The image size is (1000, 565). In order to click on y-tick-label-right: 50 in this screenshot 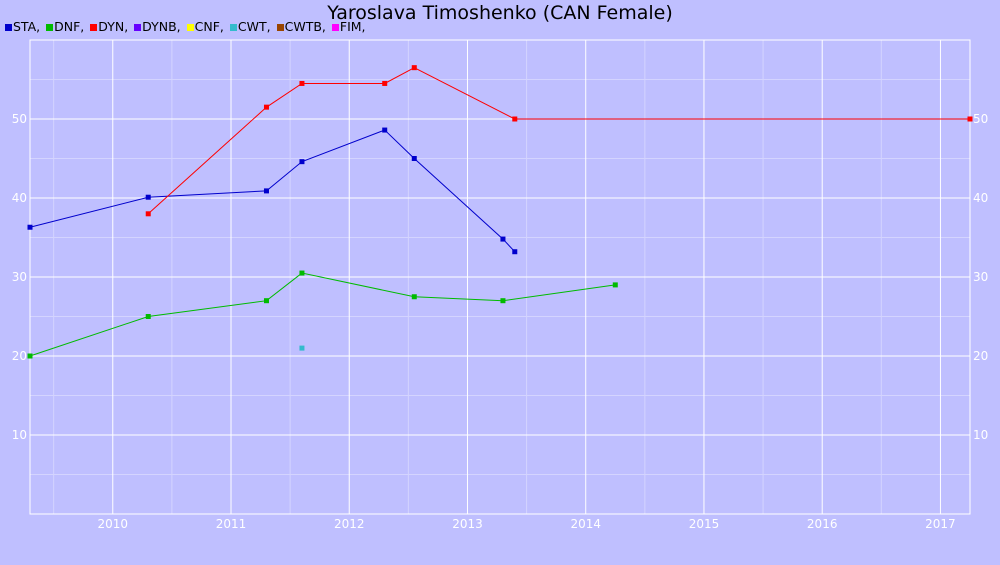, I will do `click(980, 119)`.